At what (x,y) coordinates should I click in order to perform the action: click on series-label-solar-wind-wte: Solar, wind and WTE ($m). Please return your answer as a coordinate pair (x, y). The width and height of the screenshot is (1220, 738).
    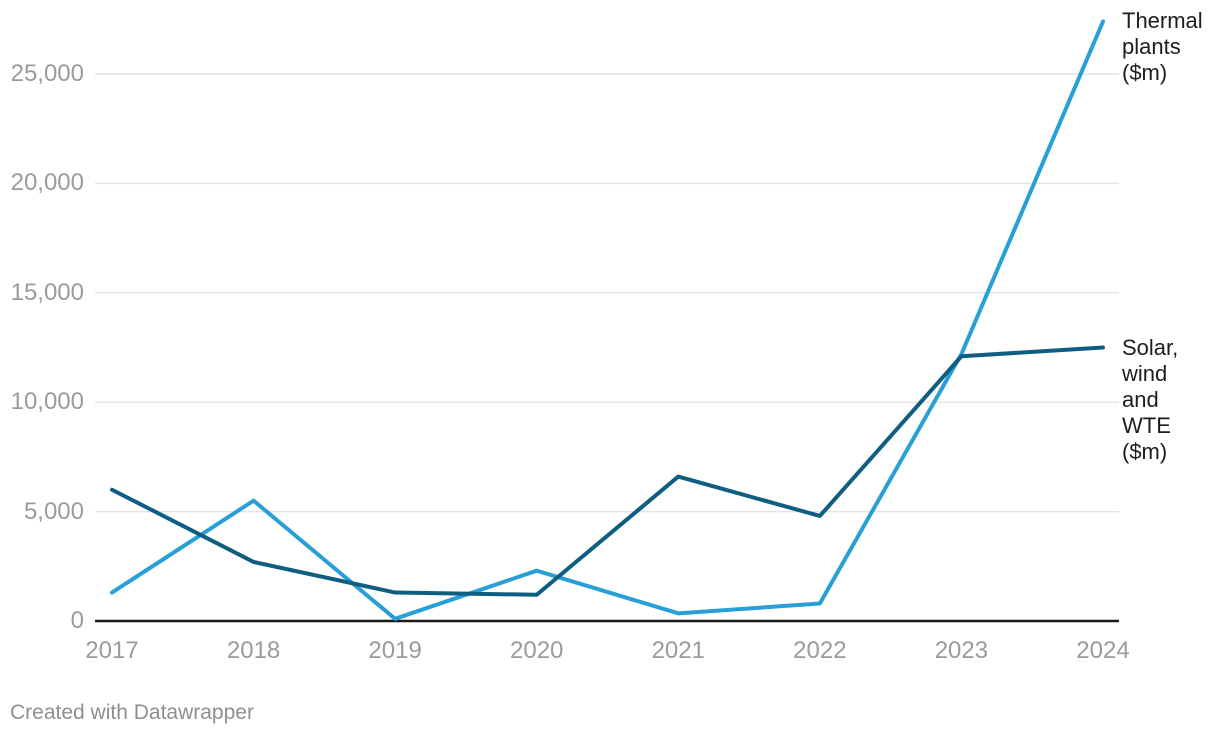
    Looking at the image, I should click on (1150, 399).